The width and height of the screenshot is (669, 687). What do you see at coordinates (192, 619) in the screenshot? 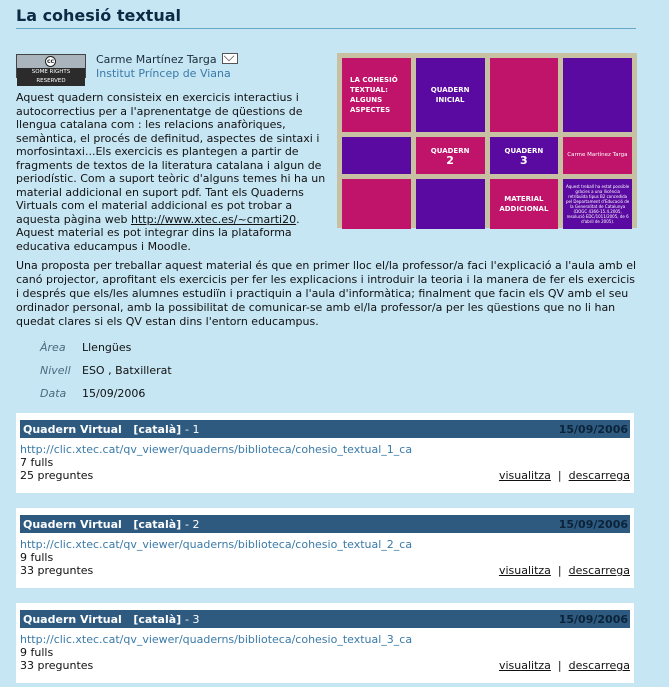
I see `quadern-number: - 3` at bounding box center [192, 619].